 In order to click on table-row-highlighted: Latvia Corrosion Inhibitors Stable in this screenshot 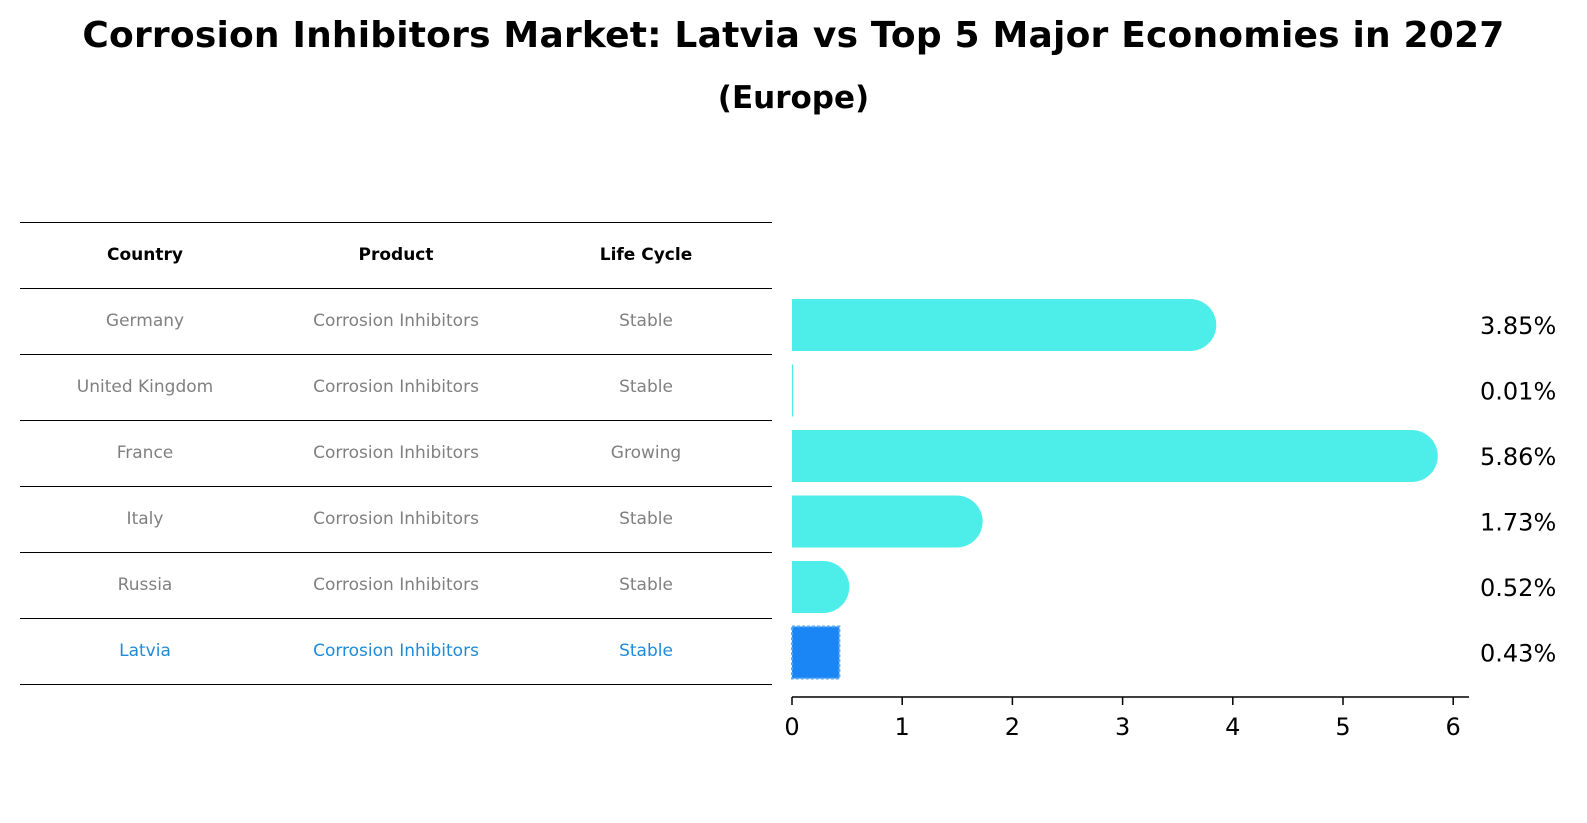, I will do `click(396, 651)`.